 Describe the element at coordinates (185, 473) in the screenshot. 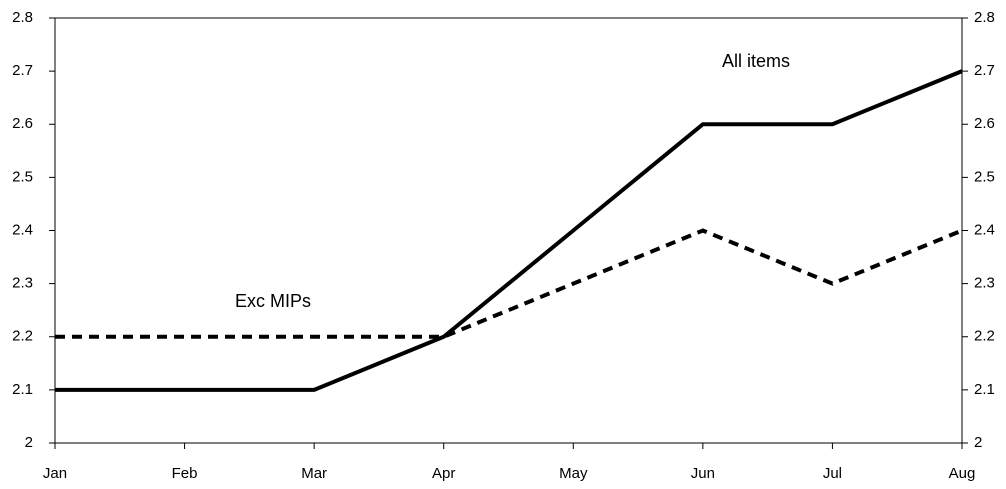

I see `x-tick-label: Feb` at that location.